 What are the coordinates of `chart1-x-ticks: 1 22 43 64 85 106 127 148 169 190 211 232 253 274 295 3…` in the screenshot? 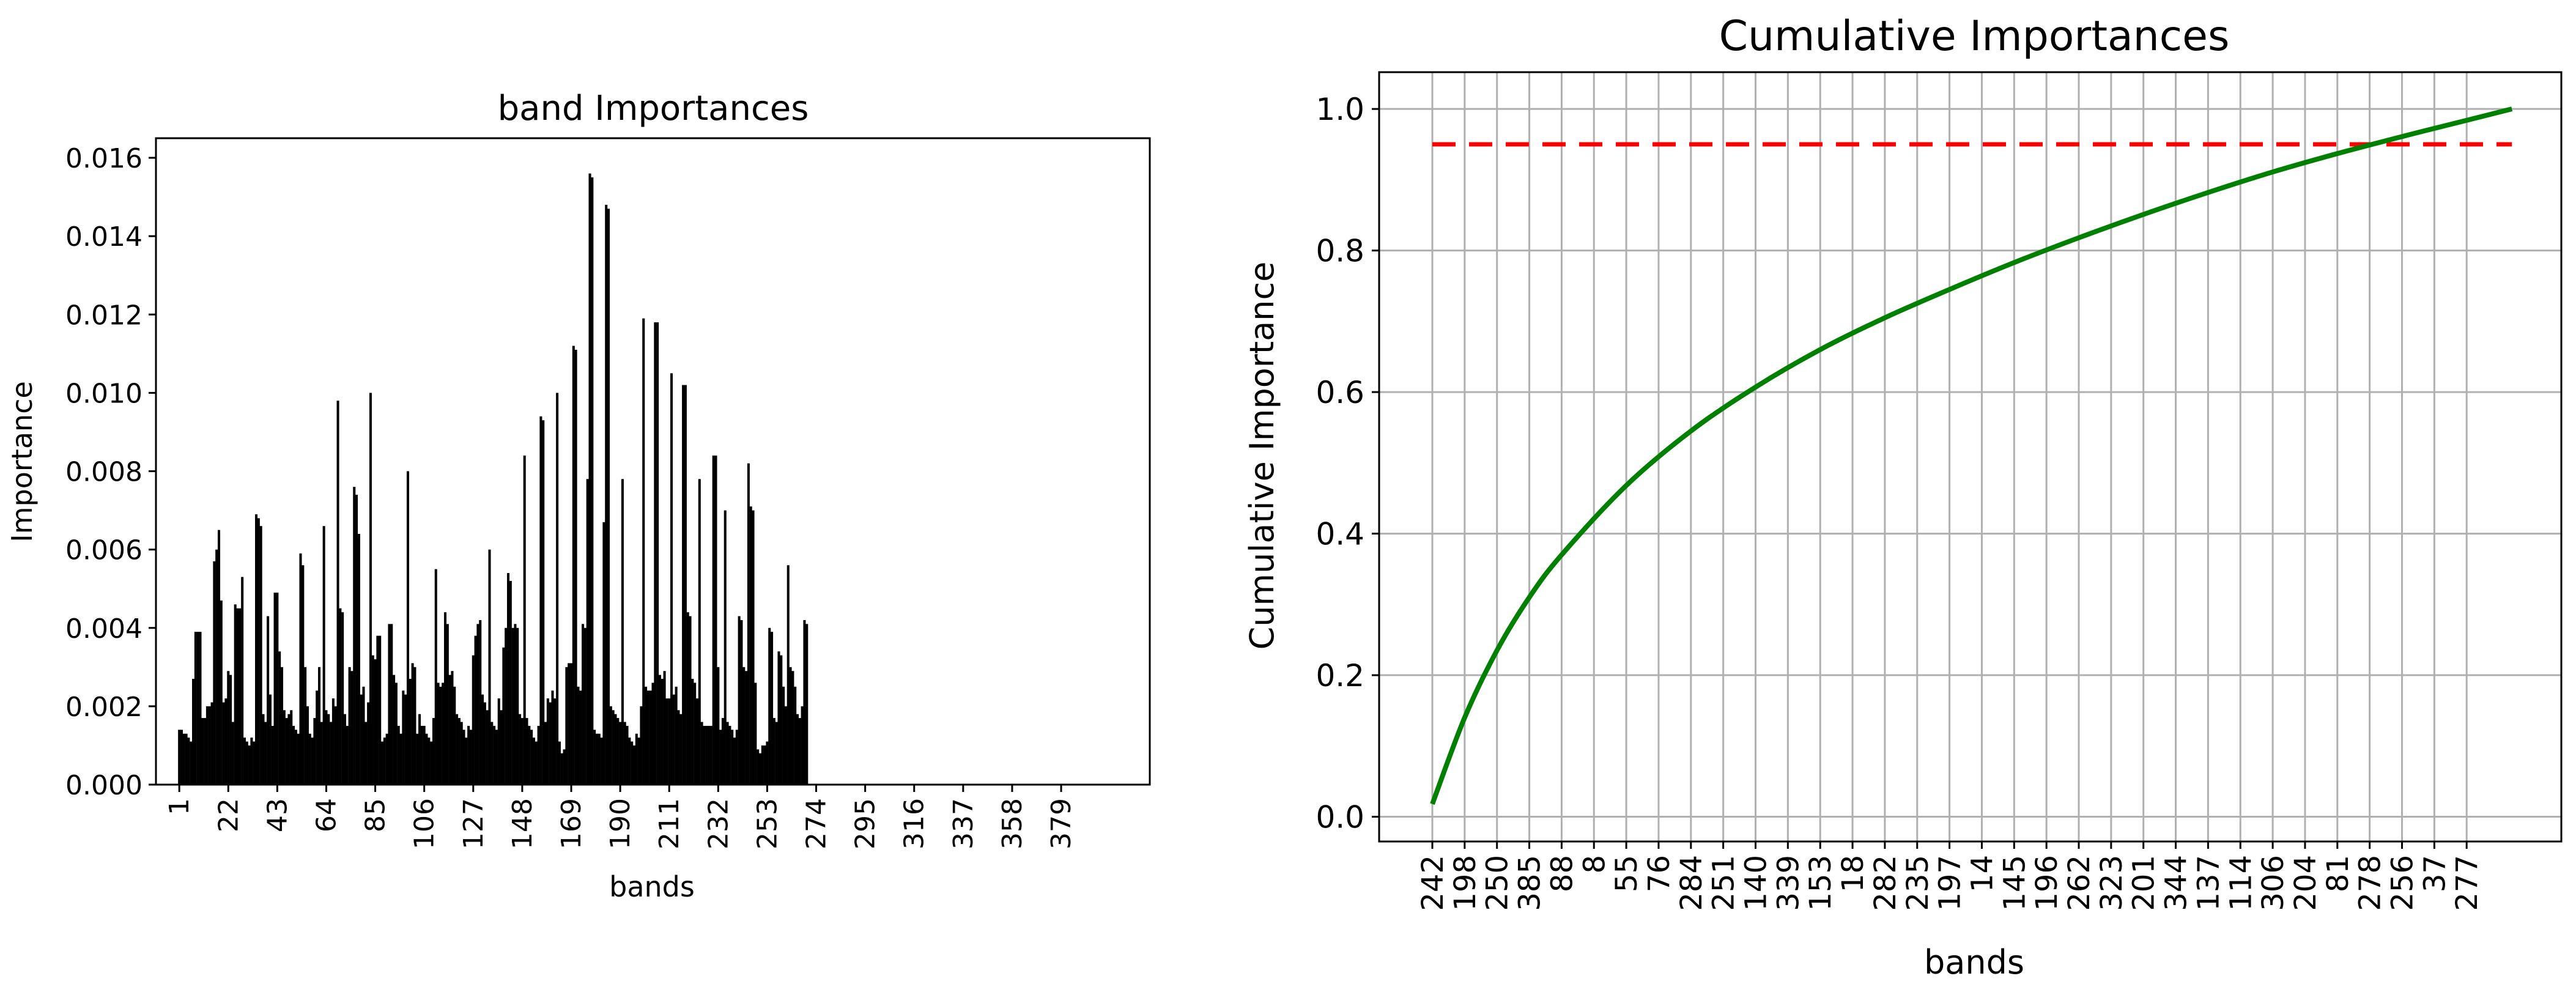 It's located at (620, 817).